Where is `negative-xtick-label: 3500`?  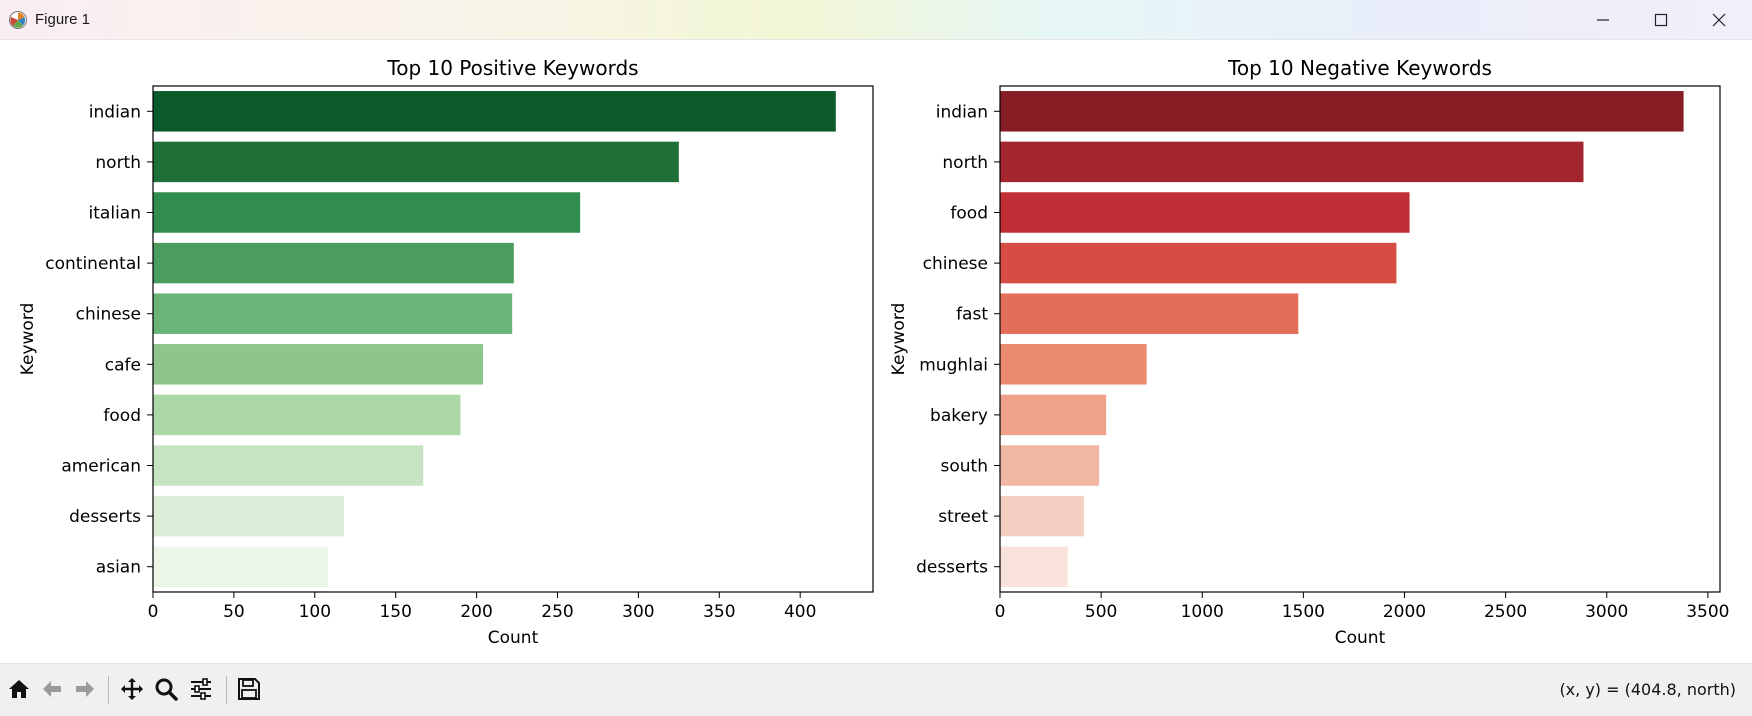 negative-xtick-label: 3500 is located at coordinates (1707, 612).